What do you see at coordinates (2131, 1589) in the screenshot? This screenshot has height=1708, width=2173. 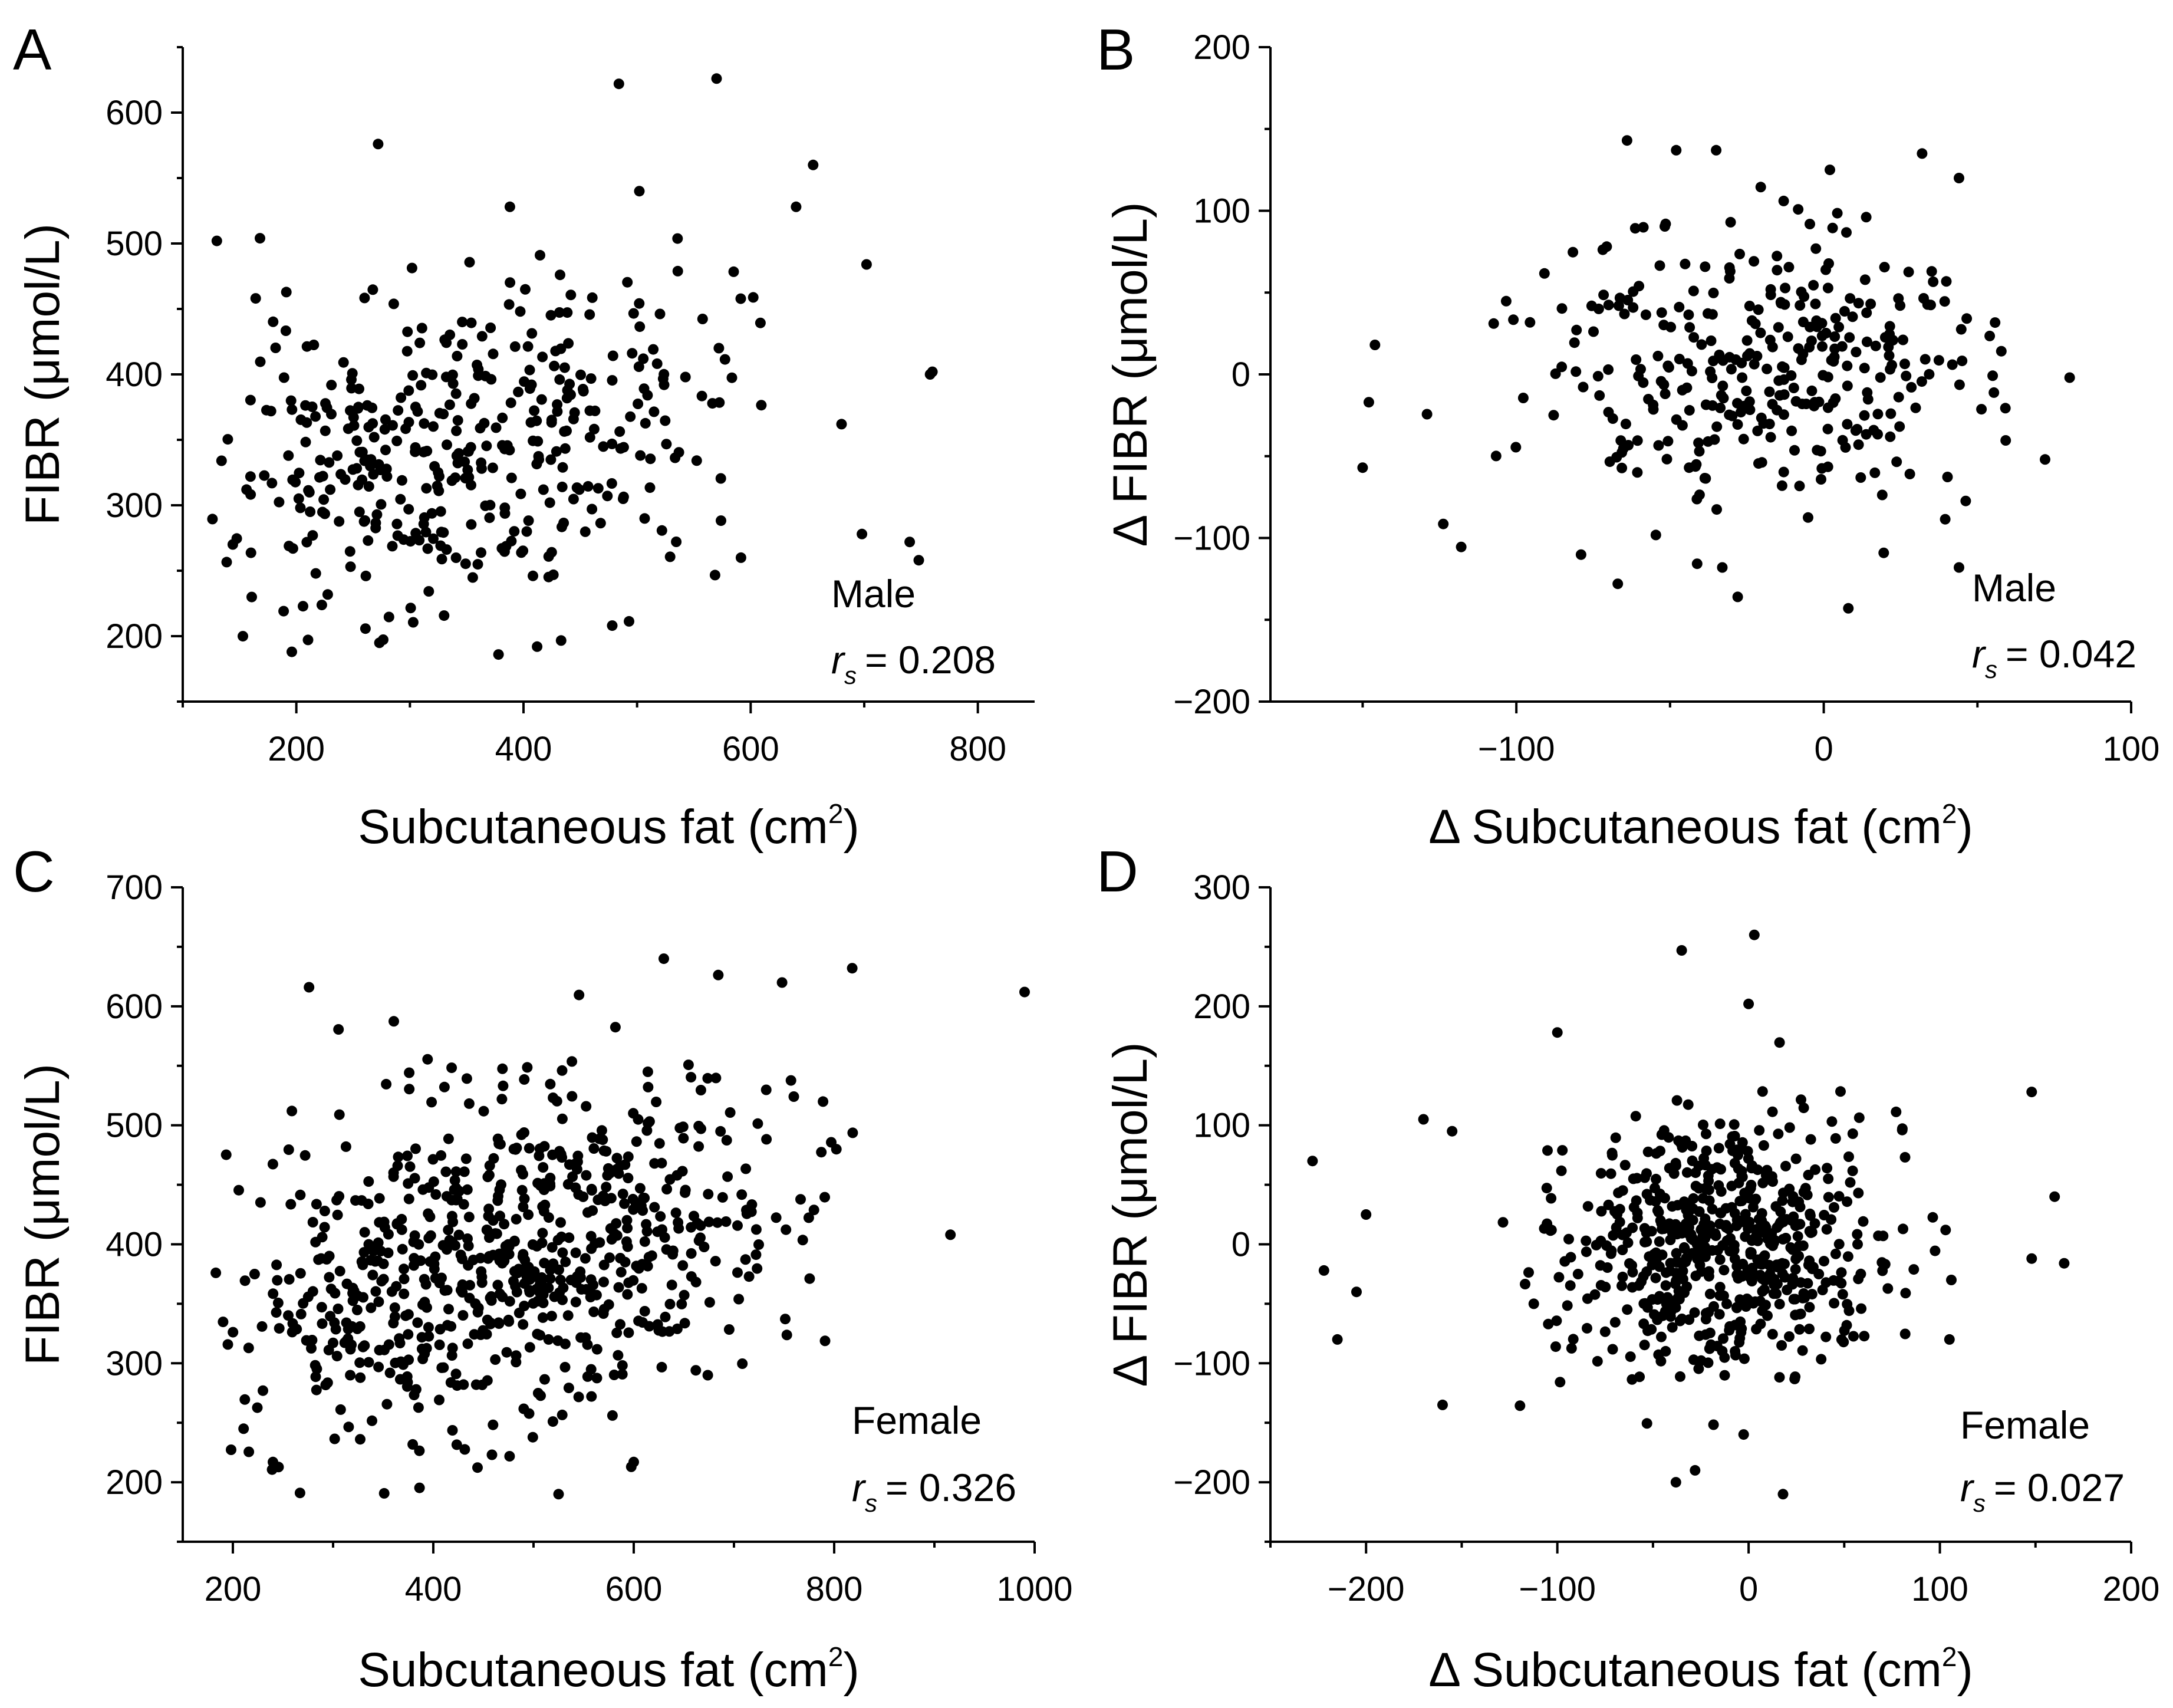 I see `x-tick-label: 200` at bounding box center [2131, 1589].